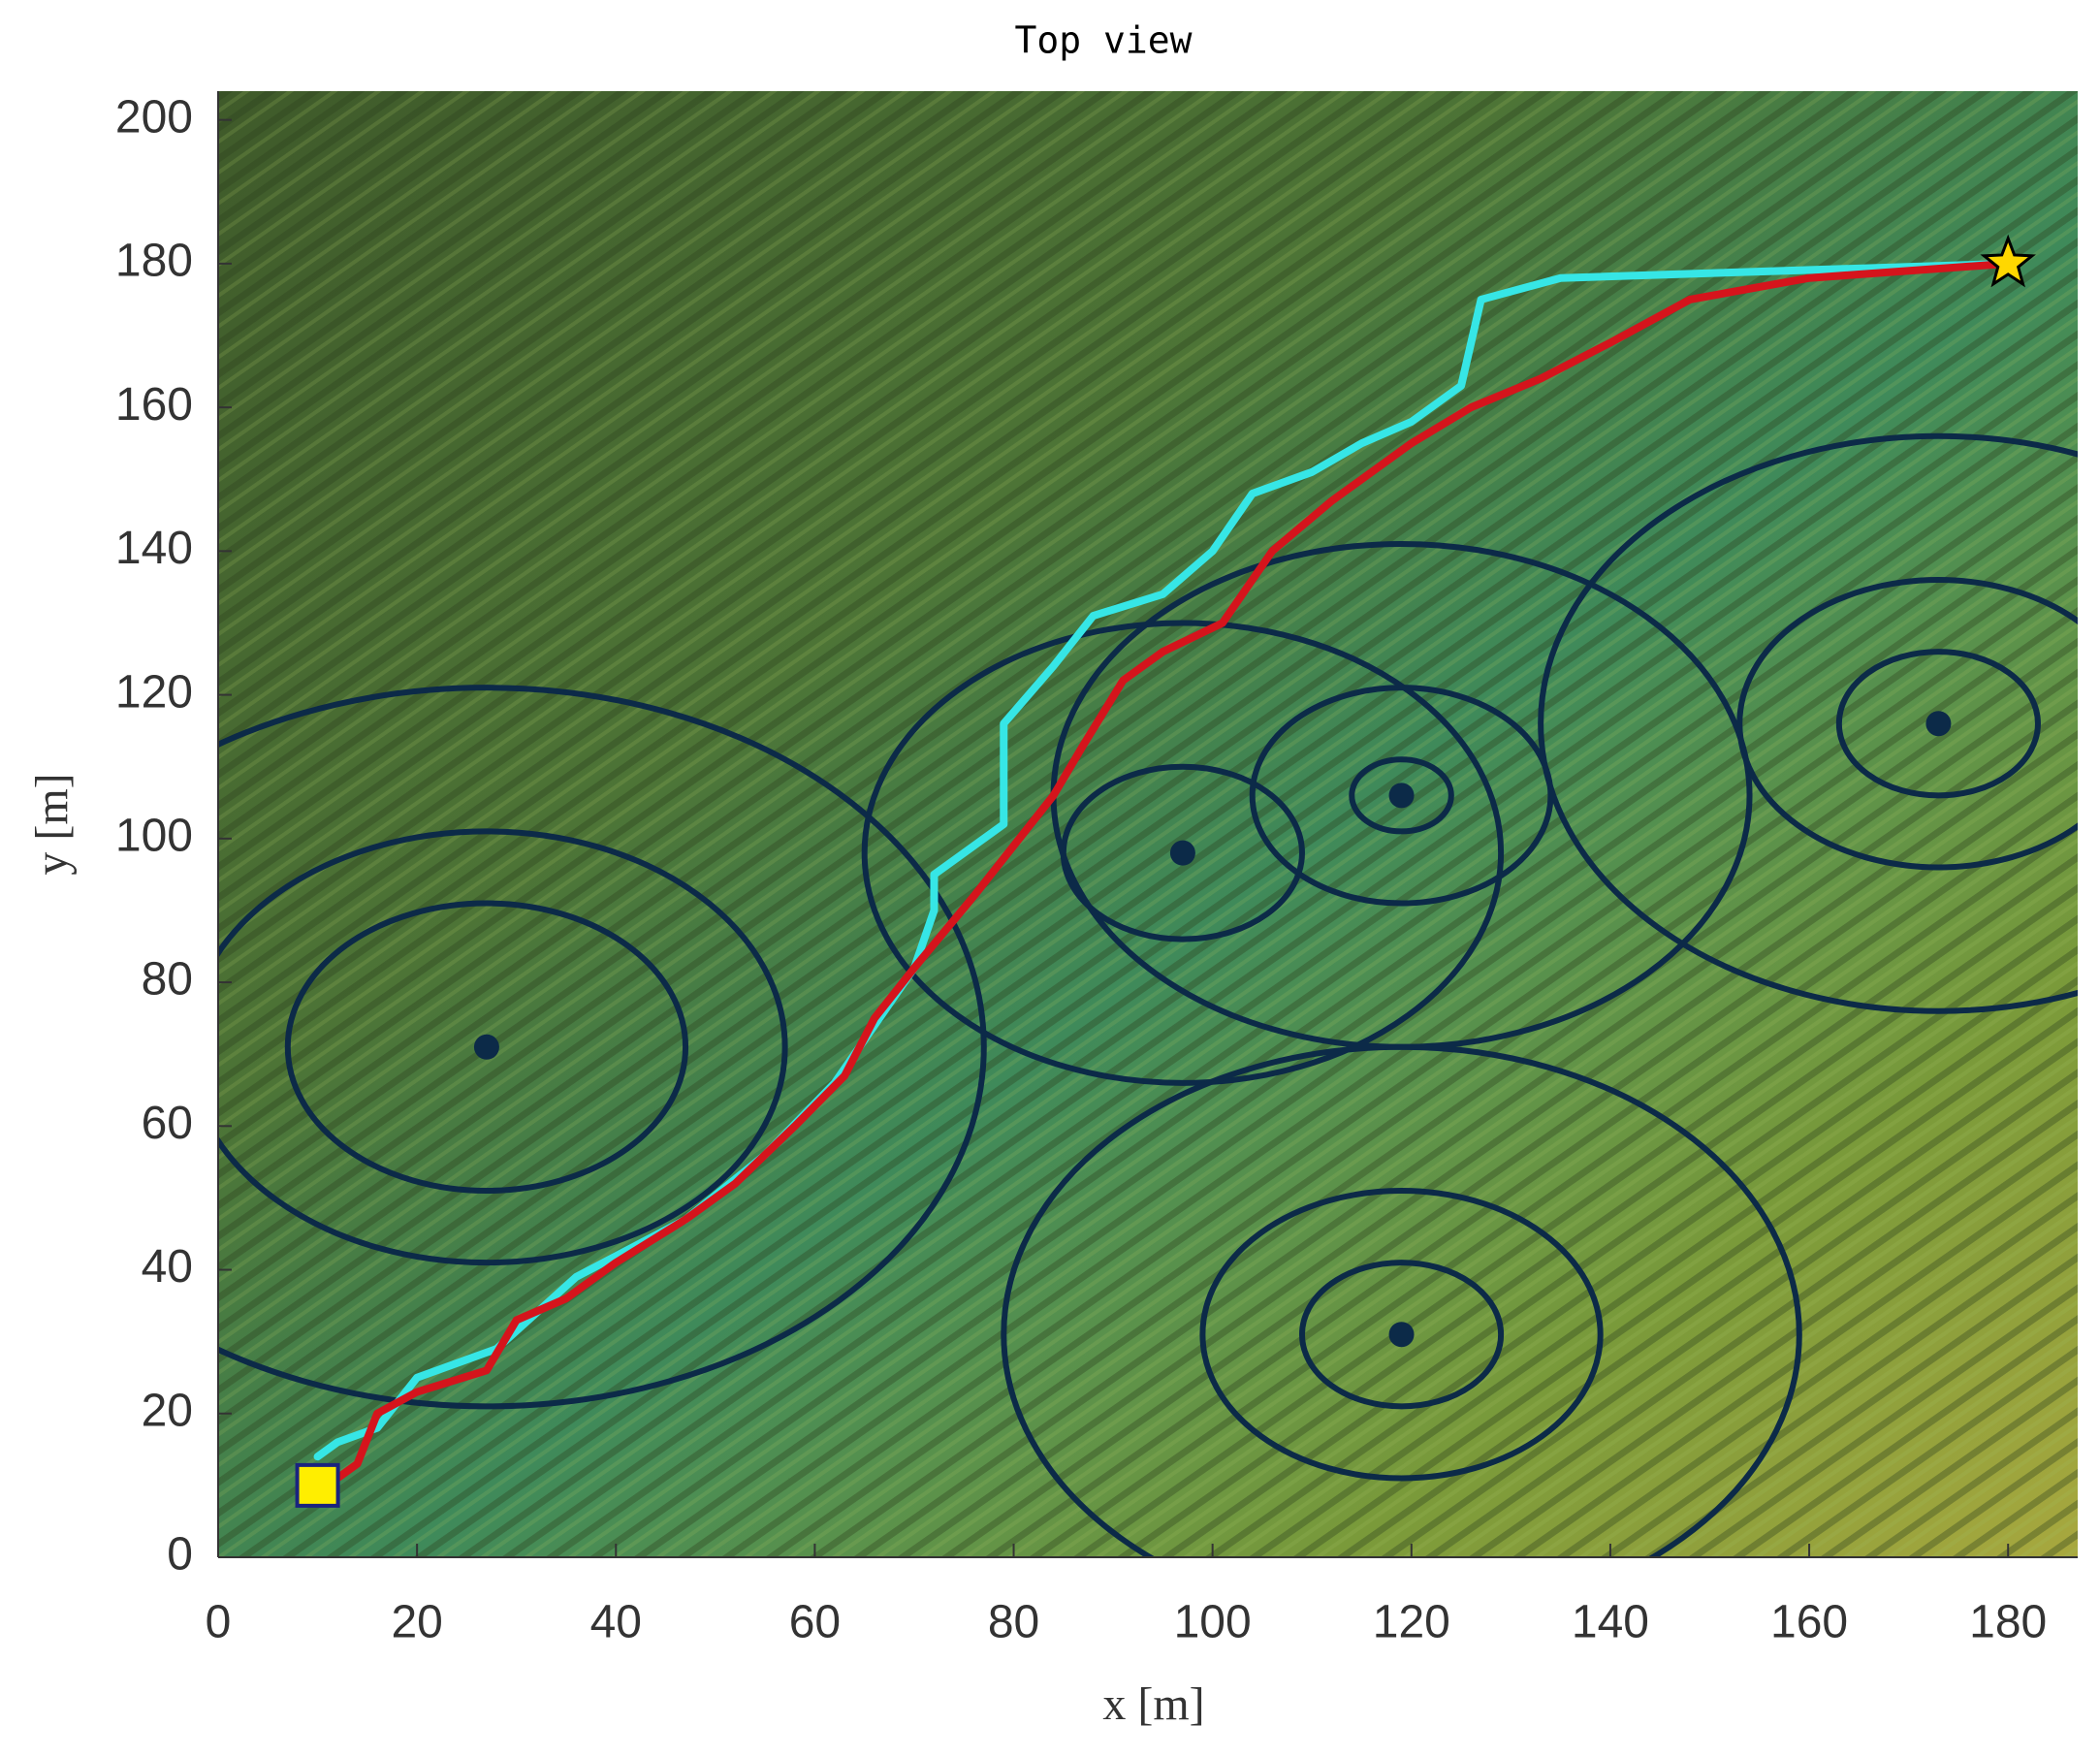  I want to click on y-tick-label: 40, so click(167, 1267).